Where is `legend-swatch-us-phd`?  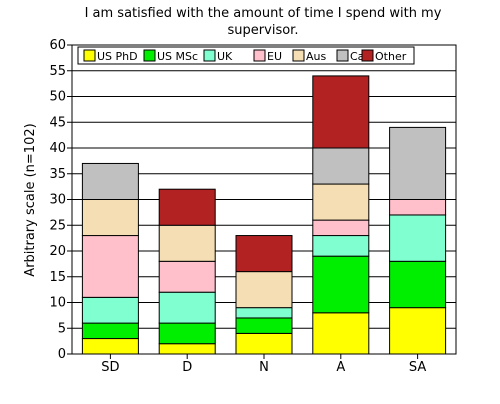 legend-swatch-us-phd is located at coordinates (89, 55).